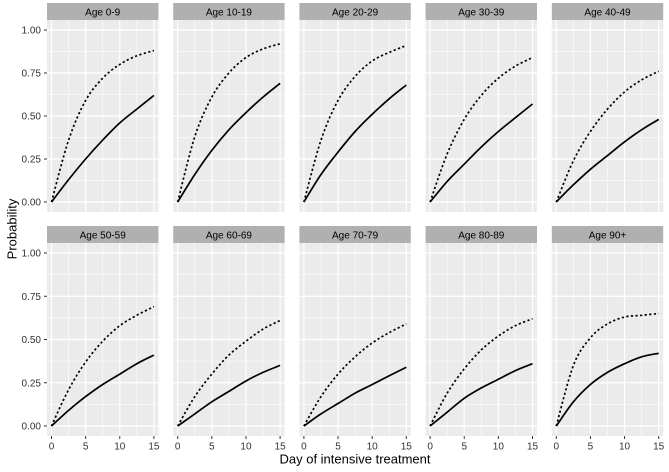  I want to click on facet-label: Age 90+, so click(608, 236).